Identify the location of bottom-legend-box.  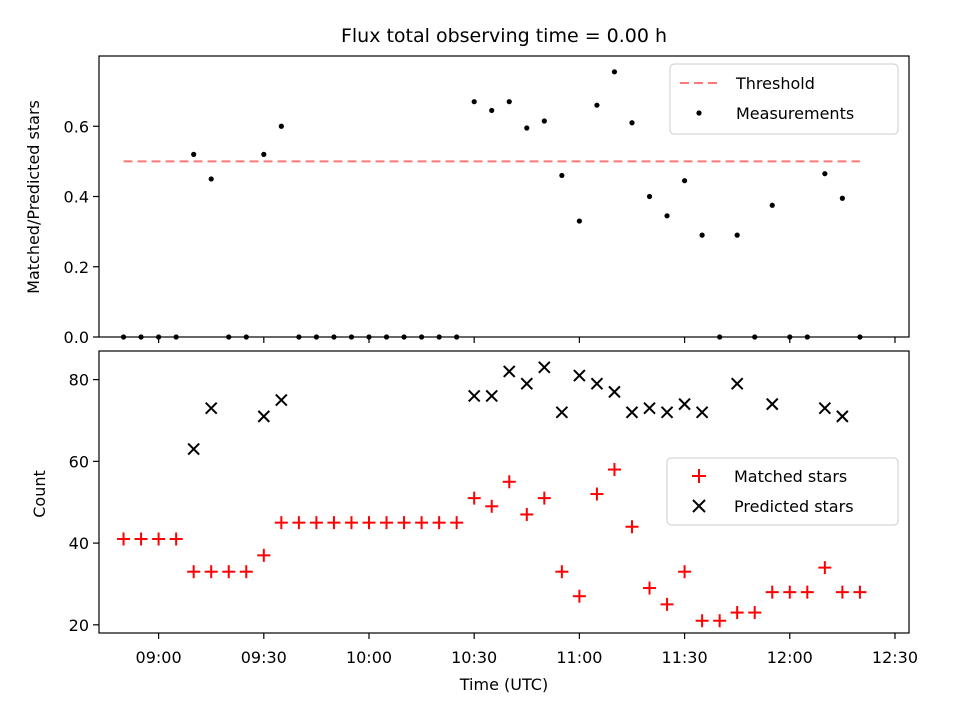
(782, 491).